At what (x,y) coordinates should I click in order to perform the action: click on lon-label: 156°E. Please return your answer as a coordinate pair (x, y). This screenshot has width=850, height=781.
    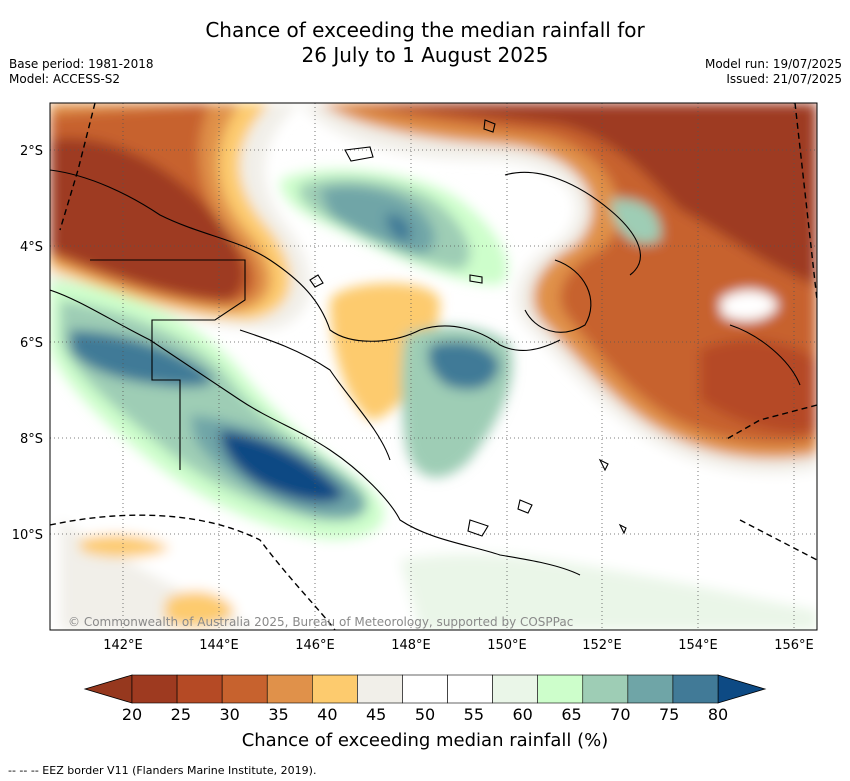
    Looking at the image, I should click on (794, 645).